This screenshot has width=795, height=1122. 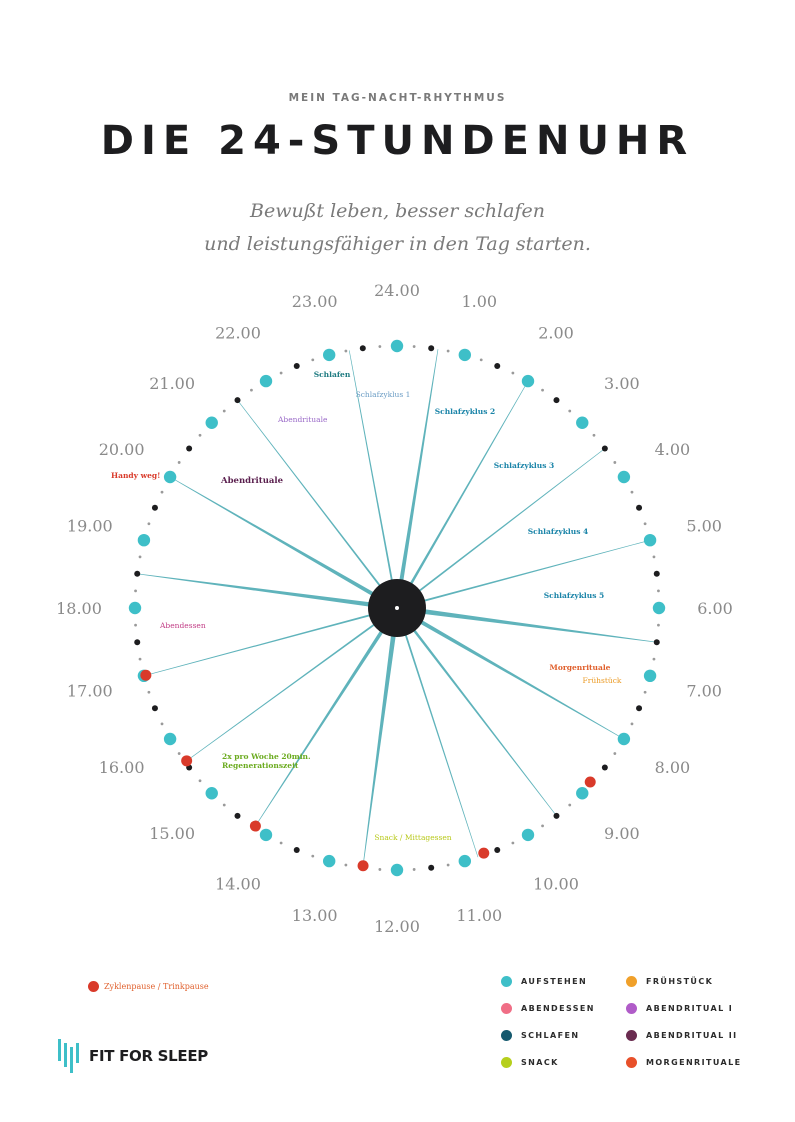 I want to click on hour-label: 13.00, so click(x=315, y=915).